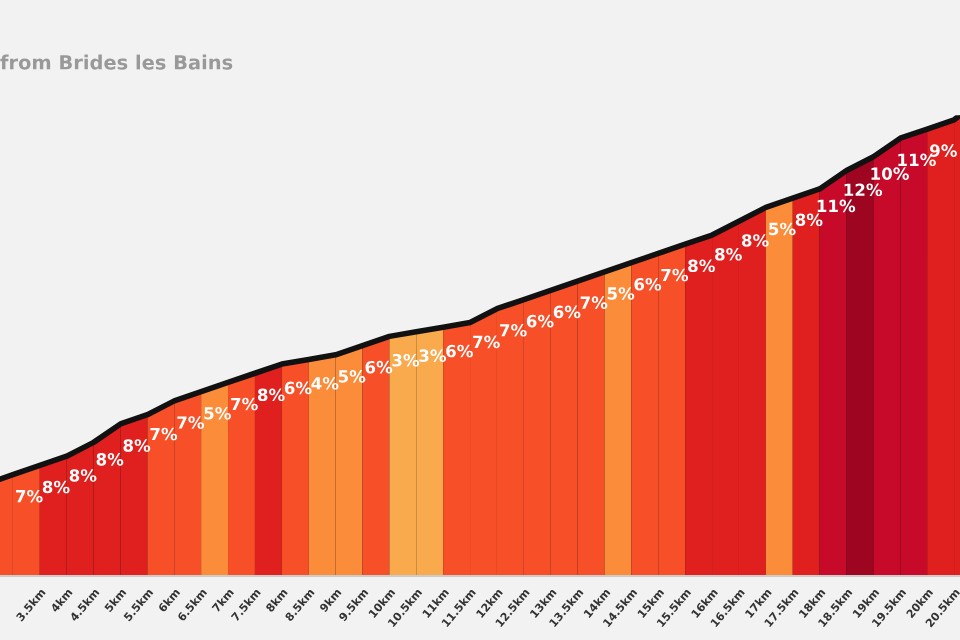 The height and width of the screenshot is (640, 960). Describe the element at coordinates (943, 150) in the screenshot. I see `band-label: 9%` at that location.